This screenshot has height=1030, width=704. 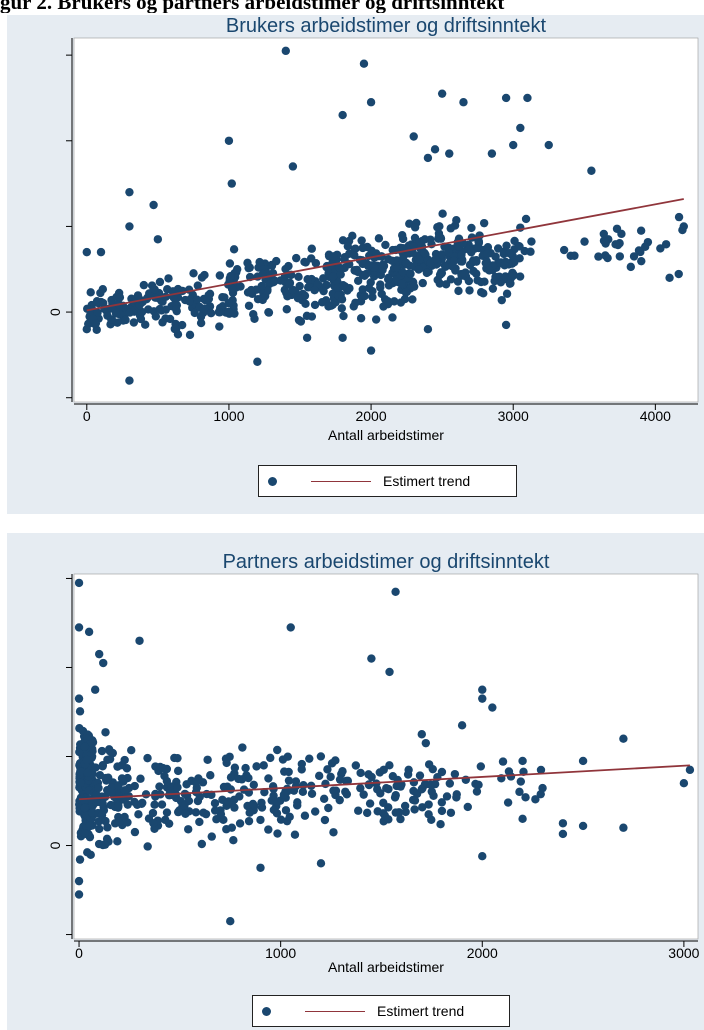 I want to click on legend-brukers: Estimert trend, so click(x=387, y=481).